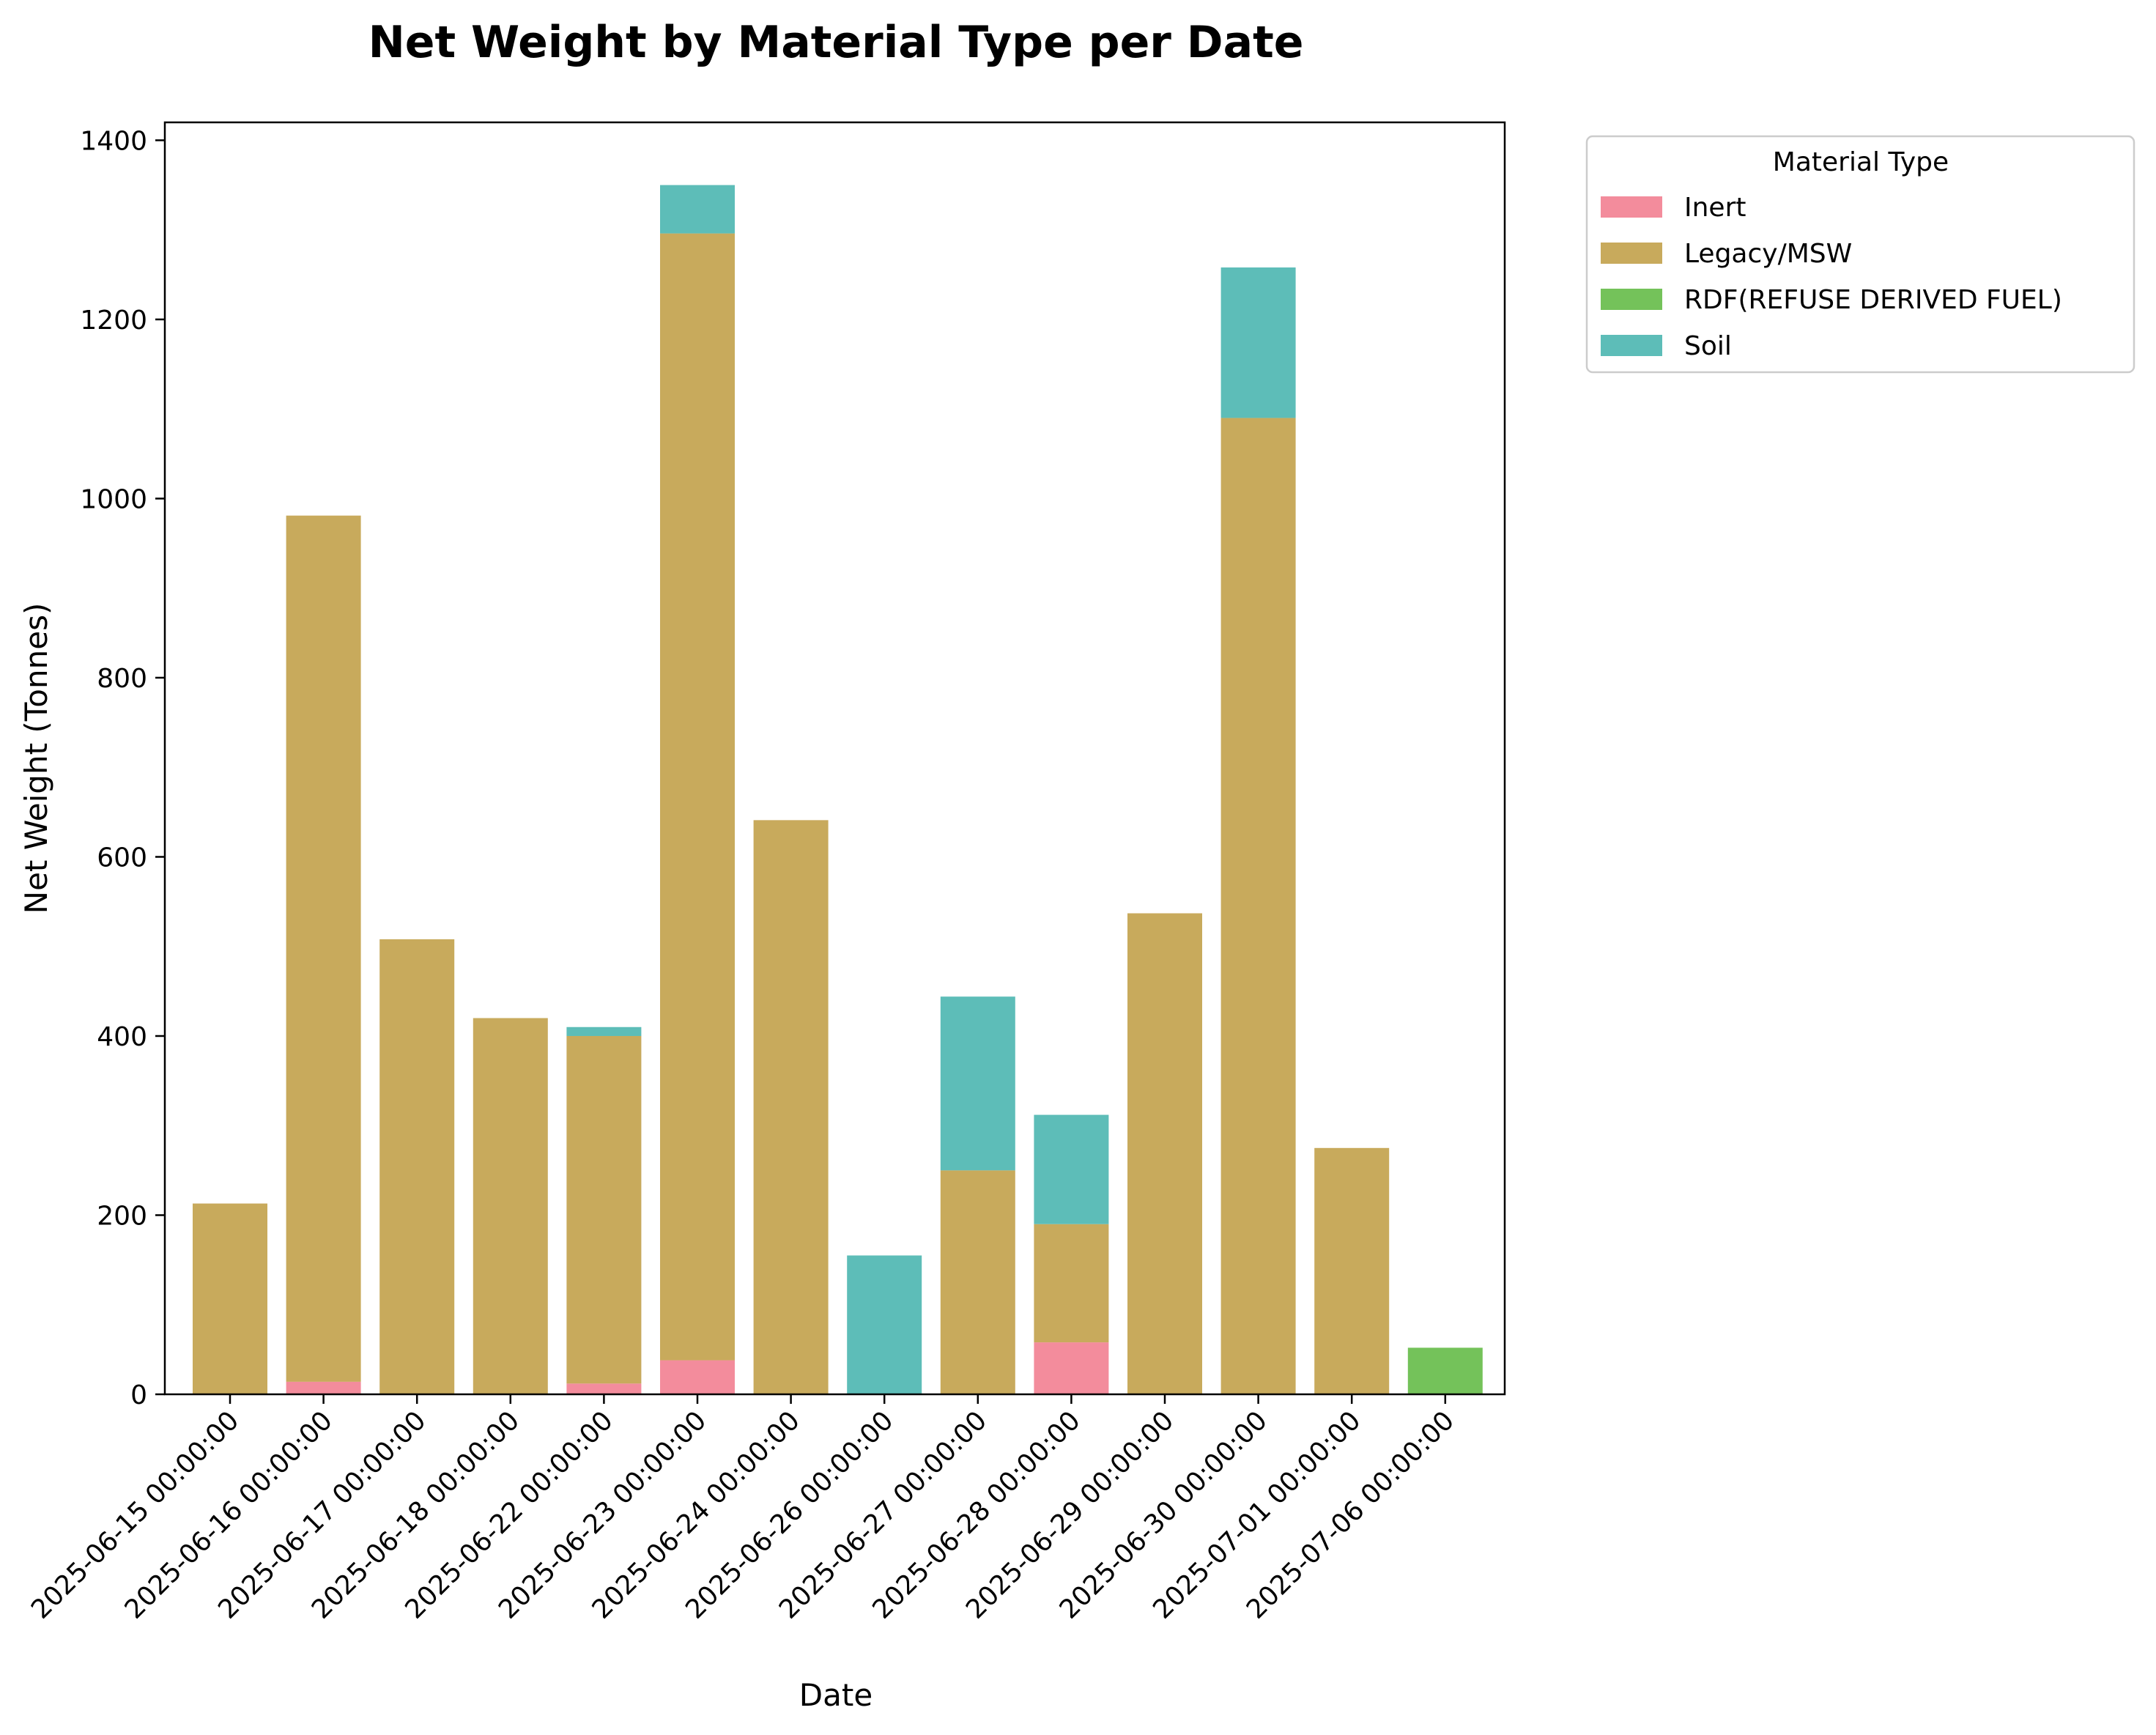  What do you see at coordinates (1631, 299) in the screenshot?
I see `legend-swatch-rdf-refuse-derived-fuel` at bounding box center [1631, 299].